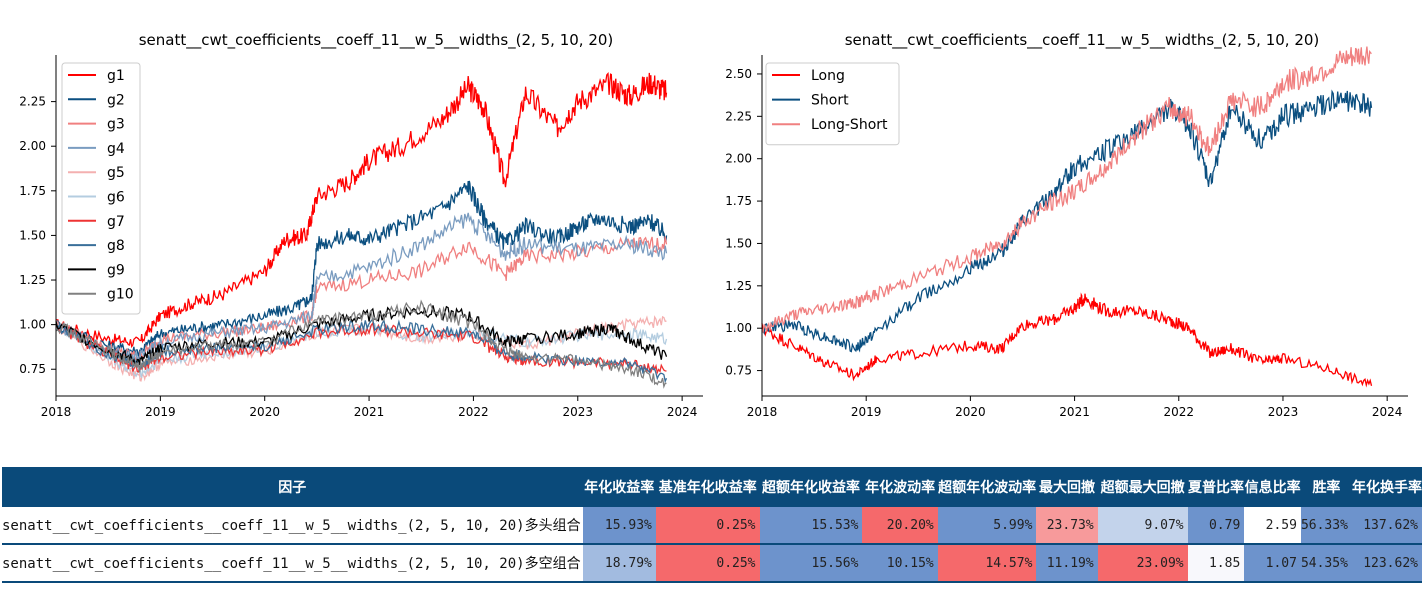  Describe the element at coordinates (1386, 487) in the screenshot. I see `column-header: 年化换手率` at that location.